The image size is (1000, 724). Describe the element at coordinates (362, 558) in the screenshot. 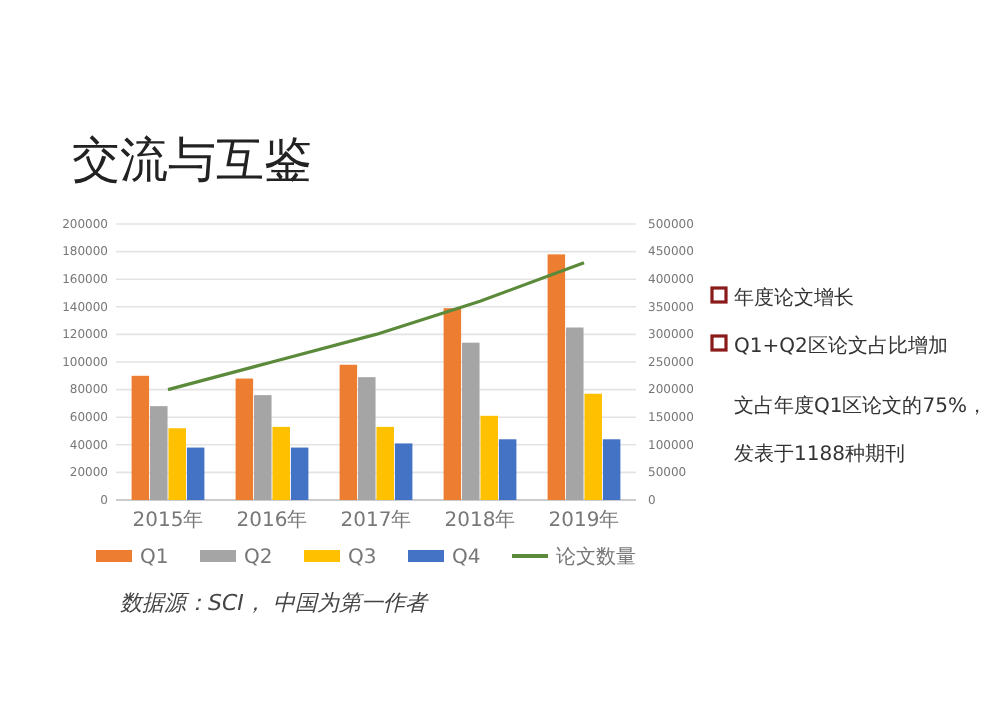

I see `legend-label: Q3` at that location.